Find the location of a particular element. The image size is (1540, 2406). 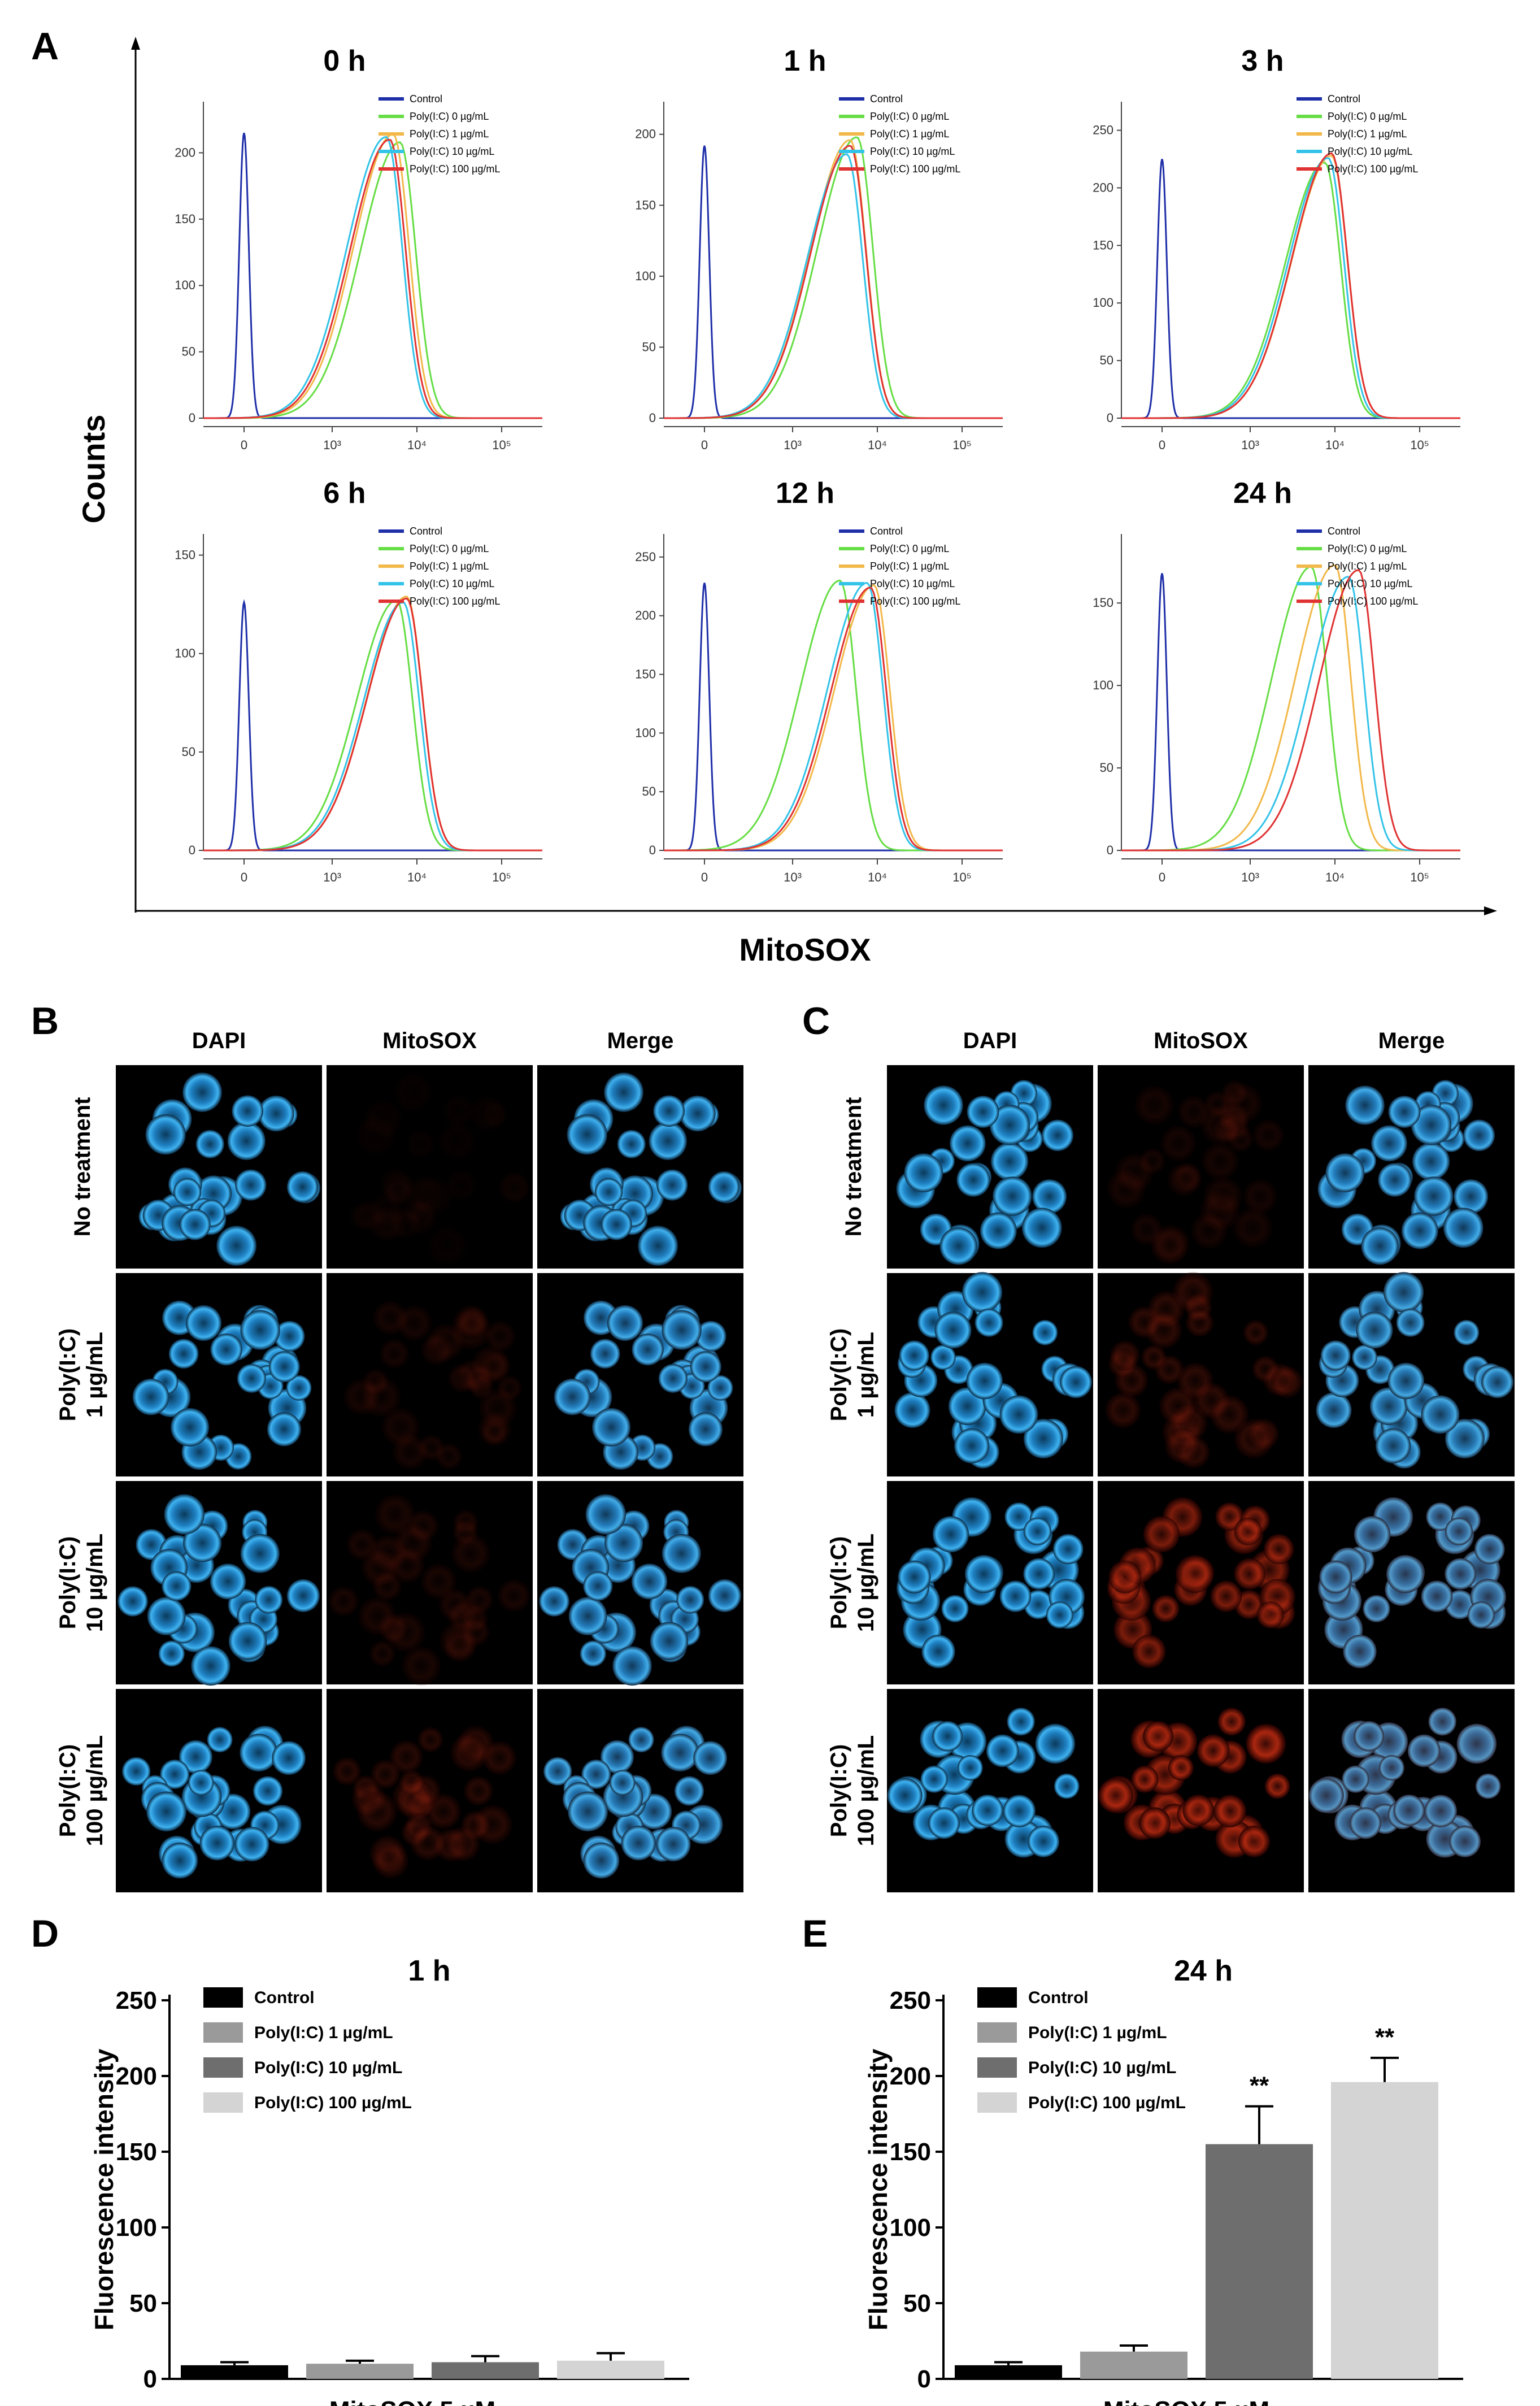

bar-chart-title: 1 h is located at coordinates (429, 1971).